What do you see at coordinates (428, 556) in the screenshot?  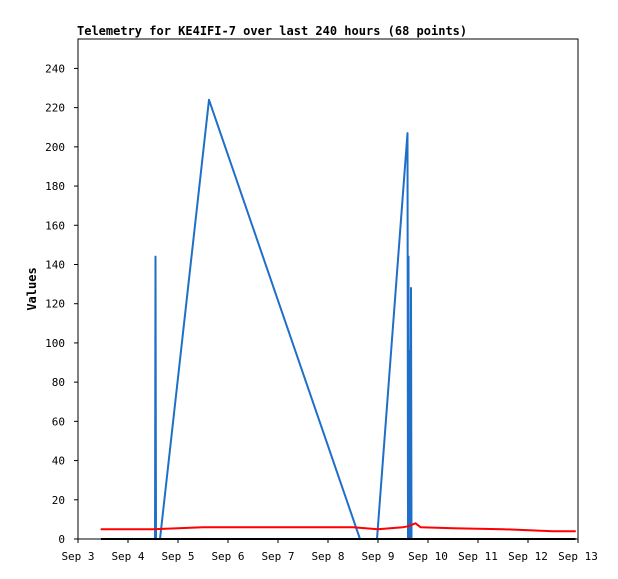 I see `x-tick-label: Sep 10` at bounding box center [428, 556].